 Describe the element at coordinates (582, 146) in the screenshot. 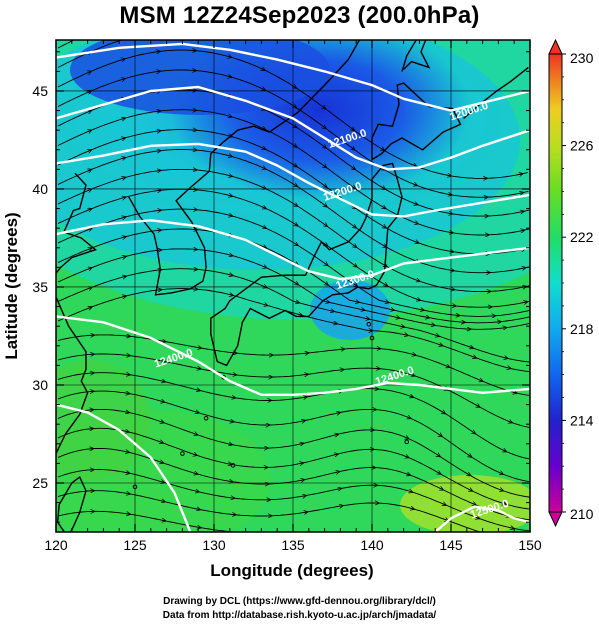

I see `colorbar-tick-label: 226` at that location.